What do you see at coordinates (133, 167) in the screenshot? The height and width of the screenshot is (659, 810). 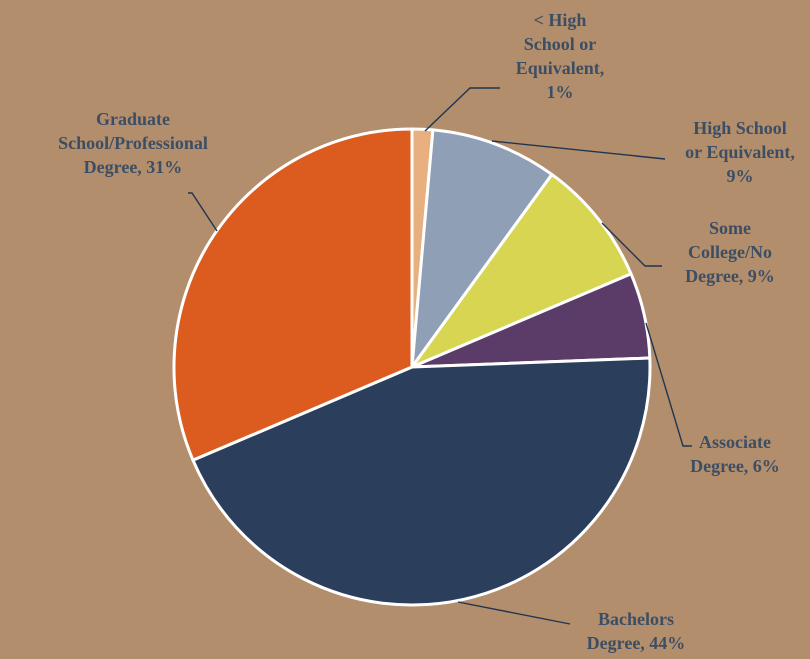 I see `data-label-line: Degree, 31%` at bounding box center [133, 167].